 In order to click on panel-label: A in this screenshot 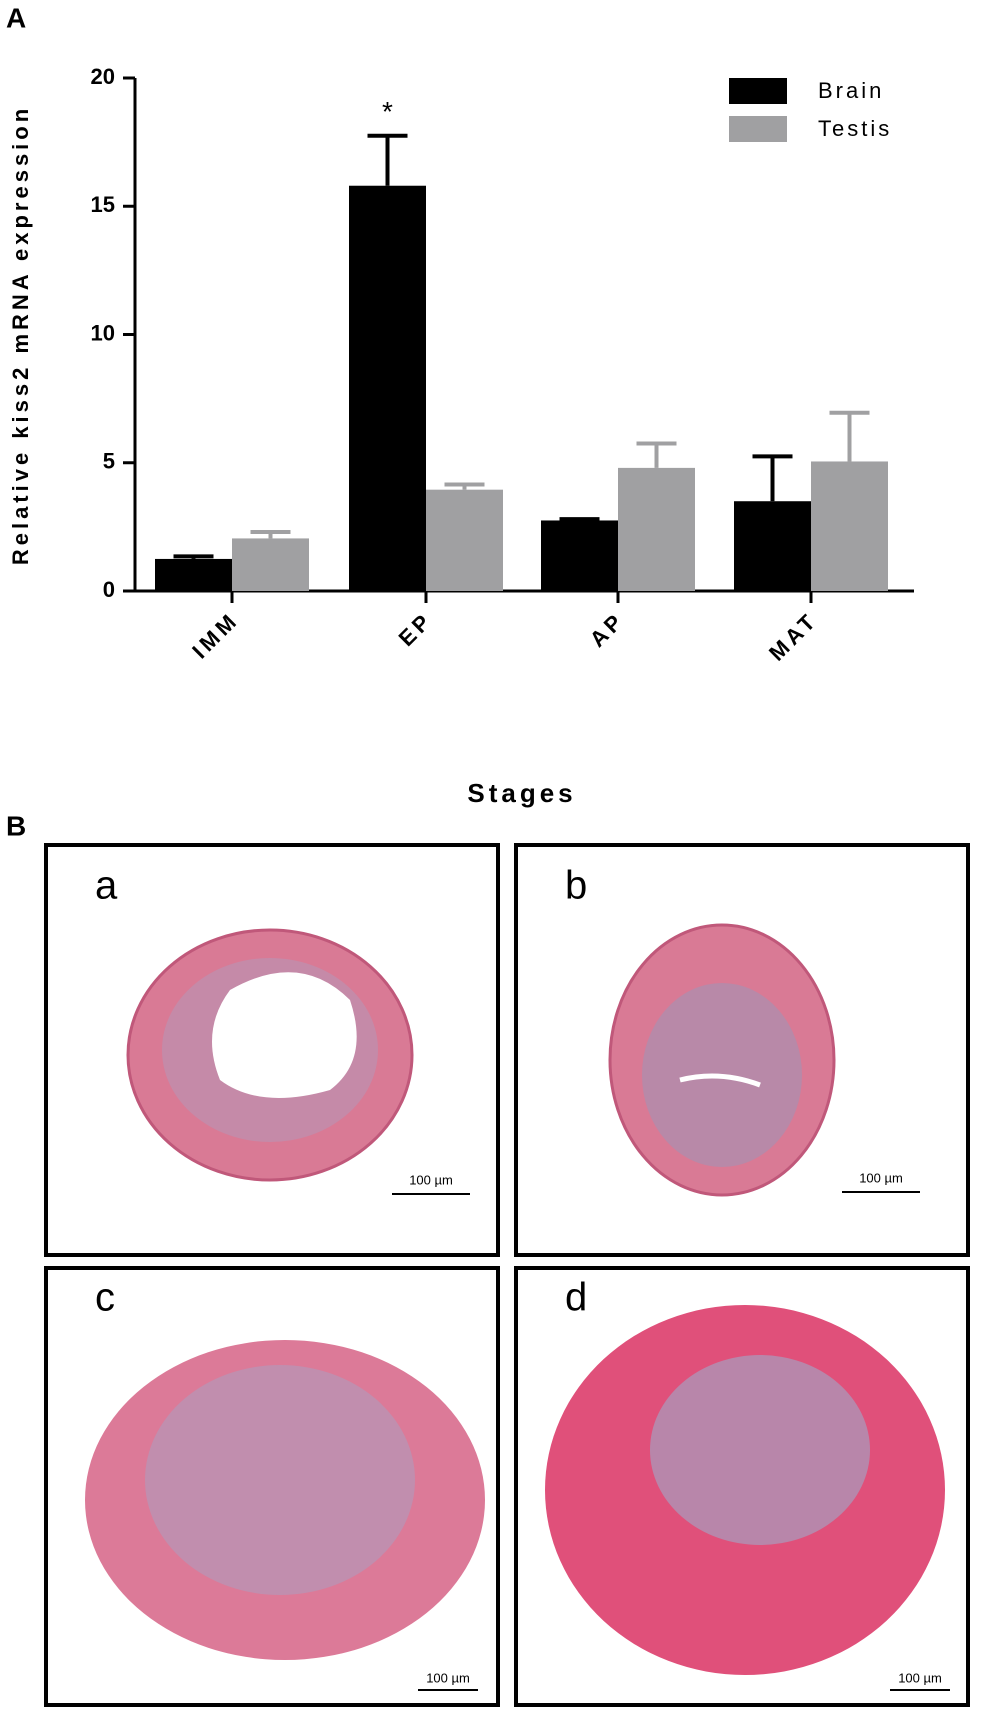, I will do `click(16, 17)`.